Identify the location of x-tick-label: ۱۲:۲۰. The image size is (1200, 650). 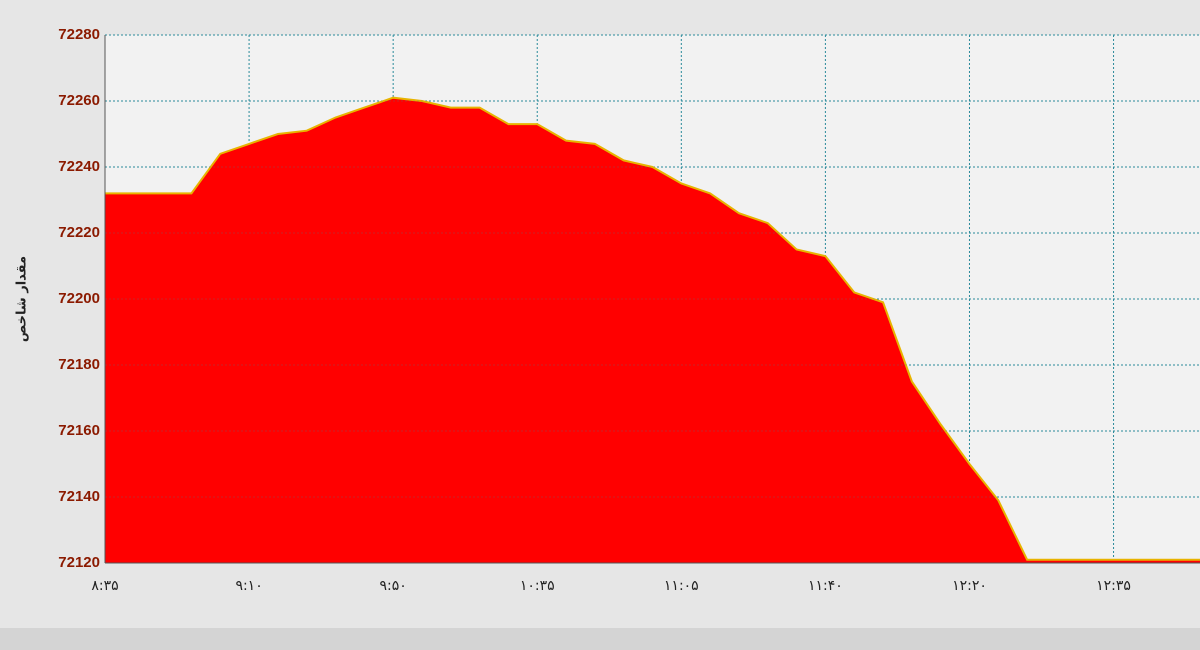
(969, 586).